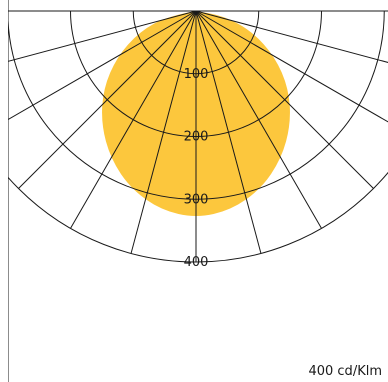 This screenshot has width=388, height=382. What do you see at coordinates (345, 371) in the screenshot?
I see `unit-label: 400 cd/Klm` at bounding box center [345, 371].